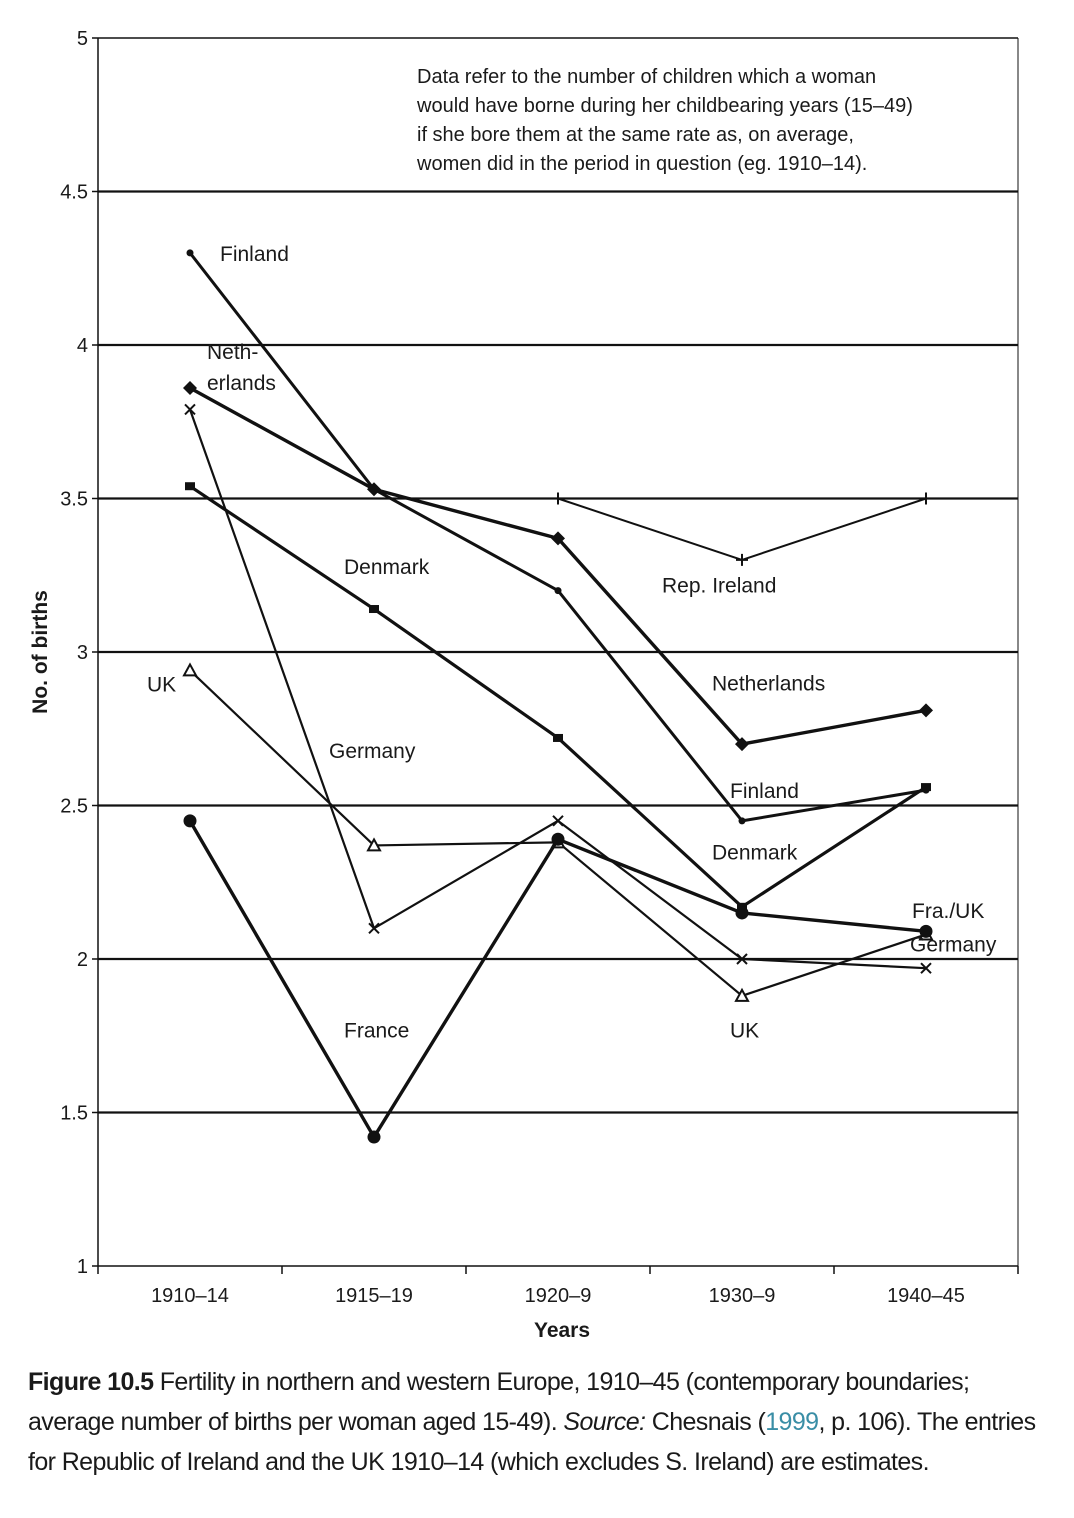 This screenshot has width=1074, height=1518. Describe the element at coordinates (190, 1296) in the screenshot. I see `x-tick-label: 1910–14` at that location.